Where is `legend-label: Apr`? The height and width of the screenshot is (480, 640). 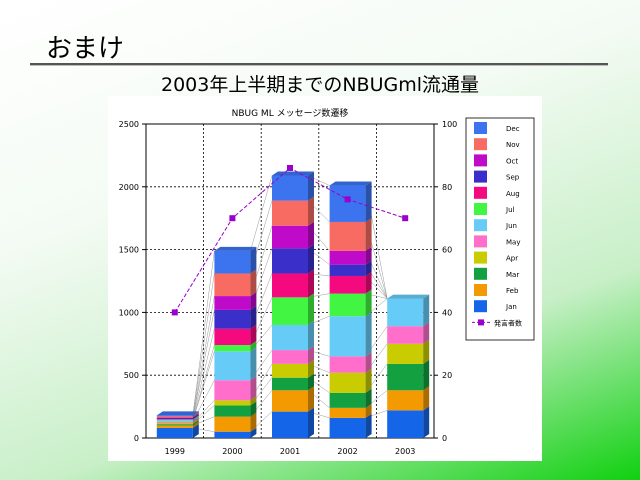
legend-label: Apr is located at coordinates (512, 259).